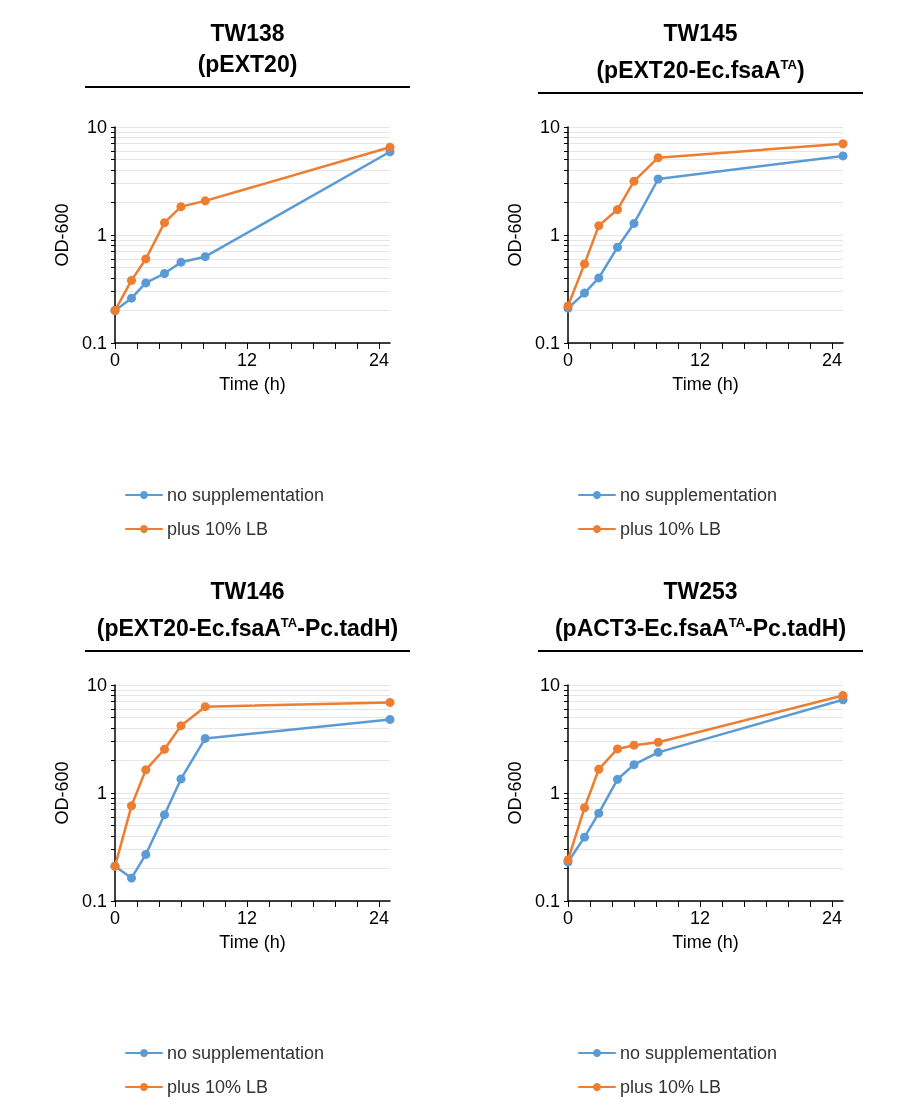  I want to click on chart-title: TW138 (pEXT20), so click(247, 53).